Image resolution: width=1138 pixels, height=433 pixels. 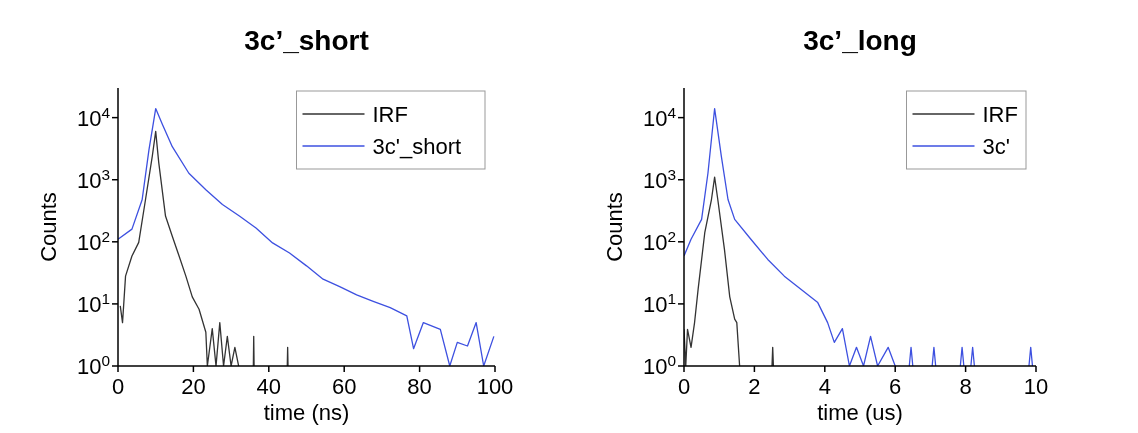 What do you see at coordinates (269, 386) in the screenshot?
I see `x-tick-label: 40` at bounding box center [269, 386].